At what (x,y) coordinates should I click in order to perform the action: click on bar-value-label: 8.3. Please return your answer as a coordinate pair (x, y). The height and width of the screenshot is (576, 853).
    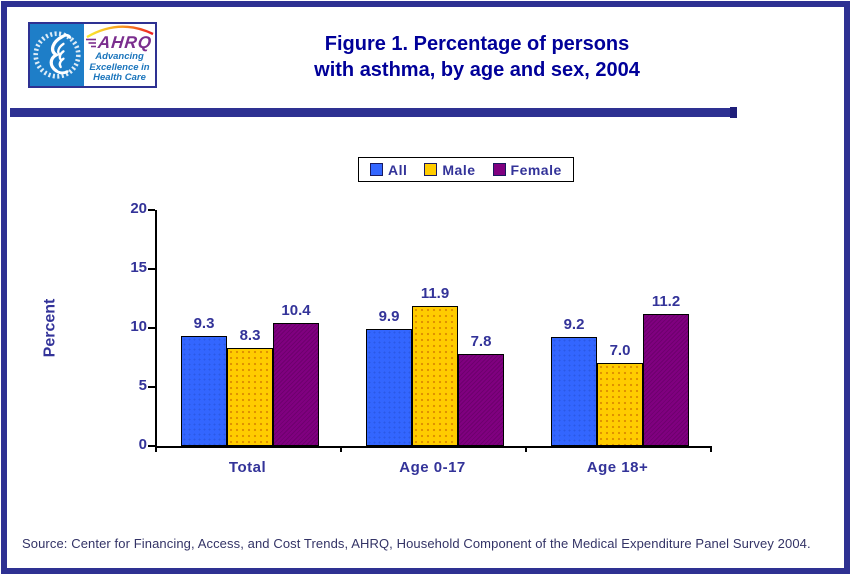
    Looking at the image, I should click on (250, 336).